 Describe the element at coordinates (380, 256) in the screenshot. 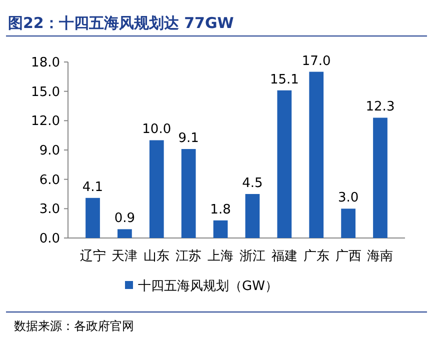

I see `x-tick-label: 海南` at that location.